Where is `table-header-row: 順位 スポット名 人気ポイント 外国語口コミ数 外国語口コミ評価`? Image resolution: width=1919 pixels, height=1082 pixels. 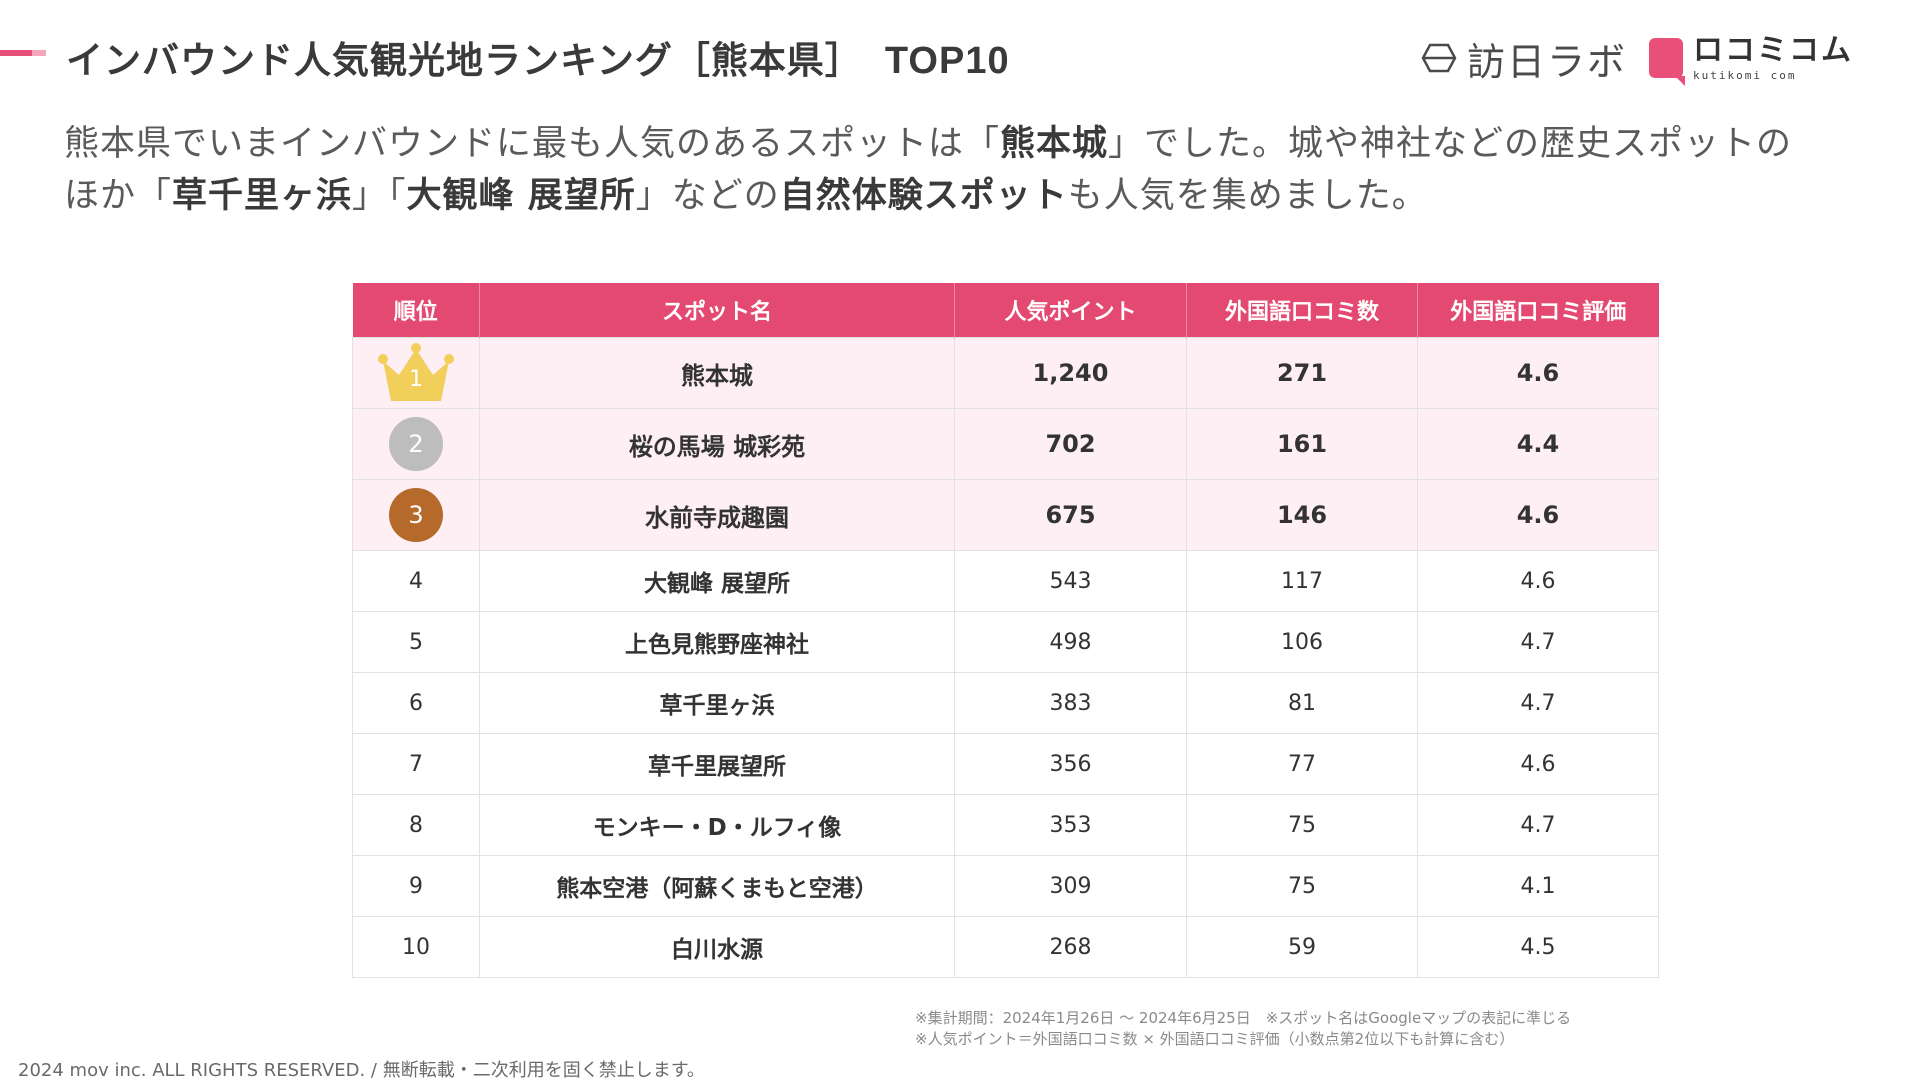 table-header-row: 順位 スポット名 人気ポイント 外国語口コミ数 外国語口コミ評価 is located at coordinates (1005, 310).